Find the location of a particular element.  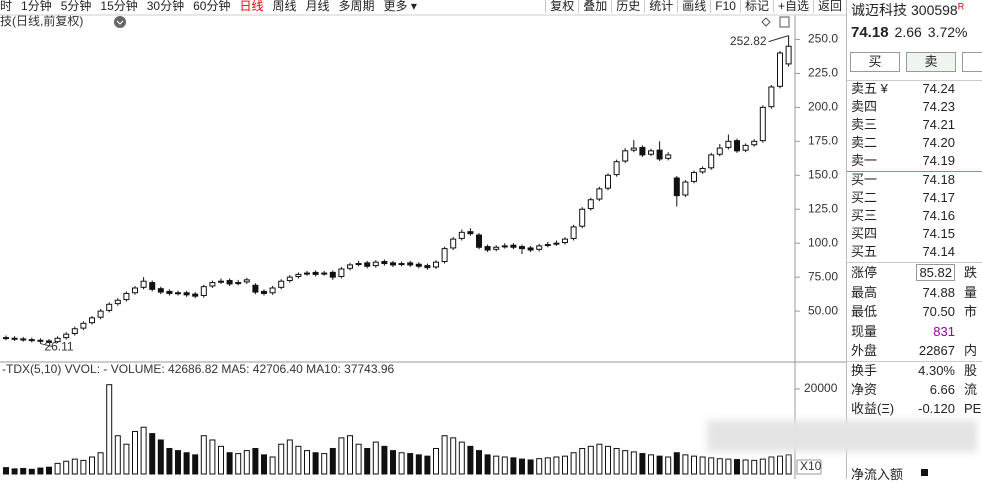

row-value: 74.23 is located at coordinates (938, 106).